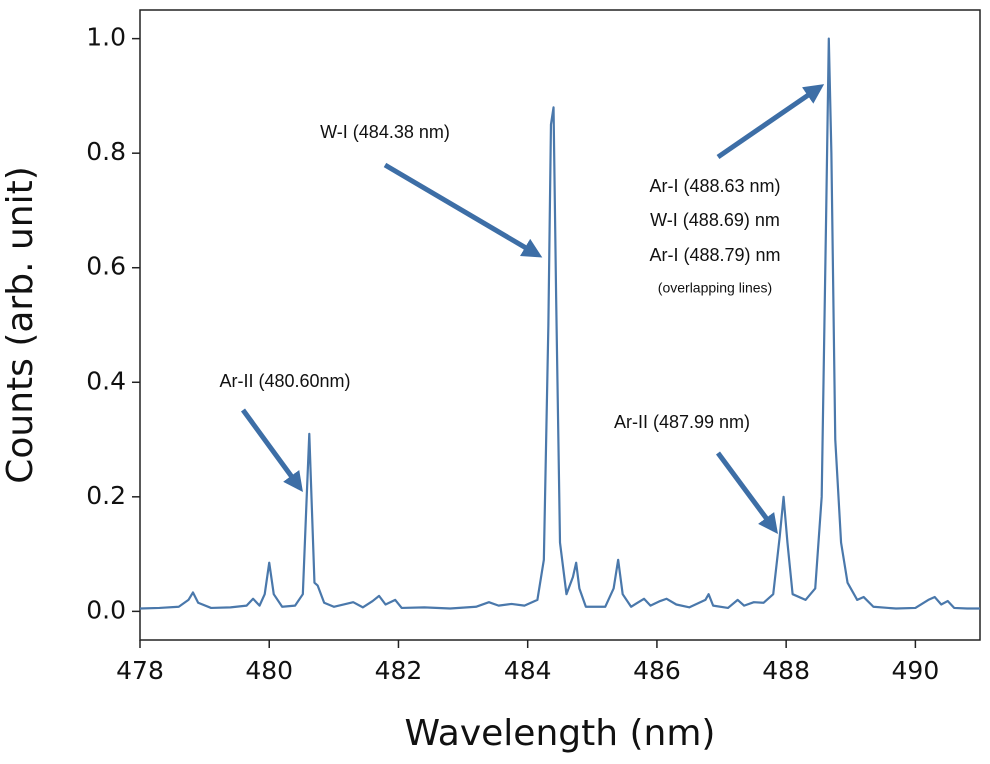 The image size is (990, 764). Describe the element at coordinates (106, 495) in the screenshot. I see `y-tick-label: 0.2` at that location.